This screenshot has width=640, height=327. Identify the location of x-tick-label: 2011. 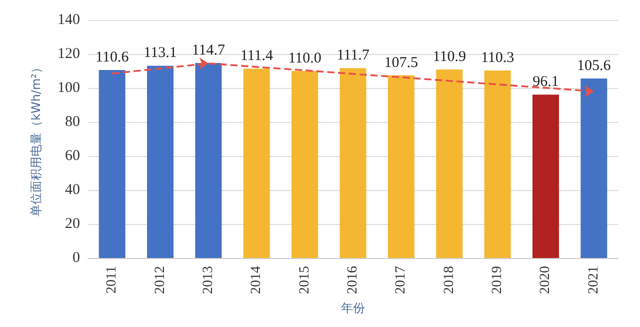
(112, 280).